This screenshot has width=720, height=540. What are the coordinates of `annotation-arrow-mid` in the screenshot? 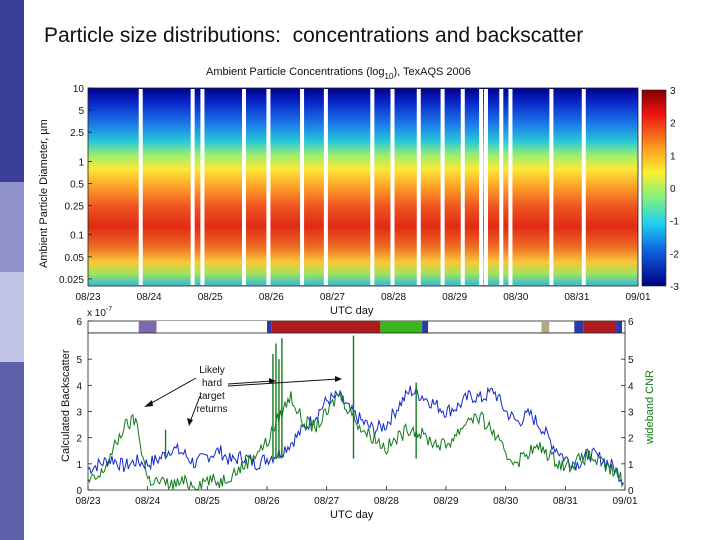 It's located at (283, 382).